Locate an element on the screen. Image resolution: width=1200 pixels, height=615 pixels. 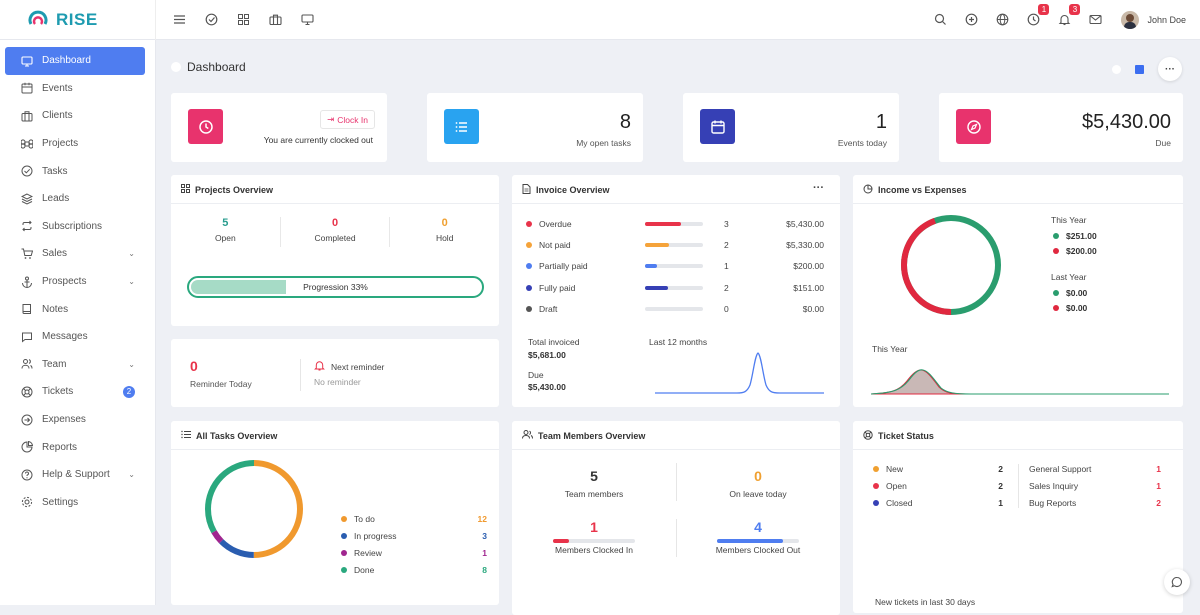
clock-in-button: ⇥ Clock In is located at coordinates (347, 119).